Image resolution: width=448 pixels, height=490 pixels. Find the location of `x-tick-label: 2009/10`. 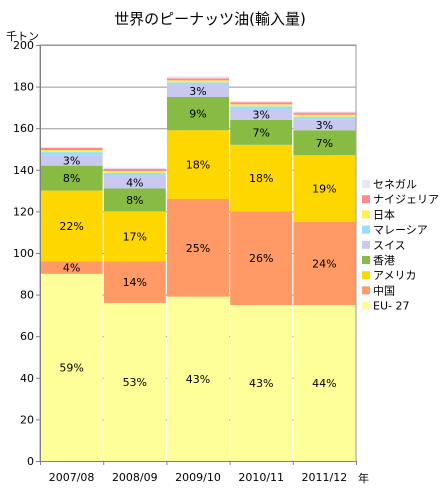

x-tick-label: 2009/10 is located at coordinates (198, 477).